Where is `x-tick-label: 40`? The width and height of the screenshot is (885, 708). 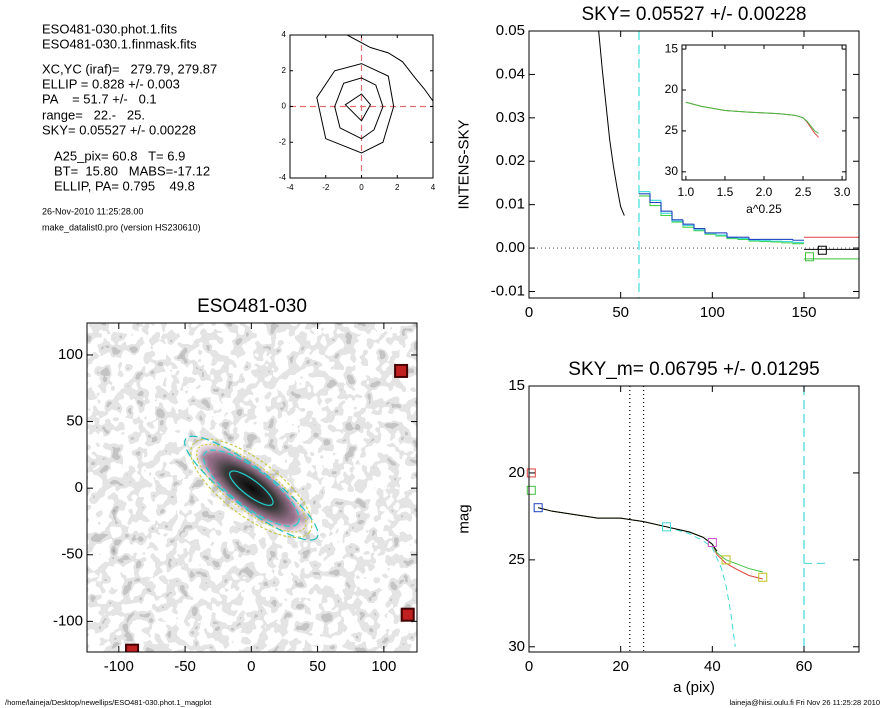 x-tick-label: 40 is located at coordinates (712, 666).